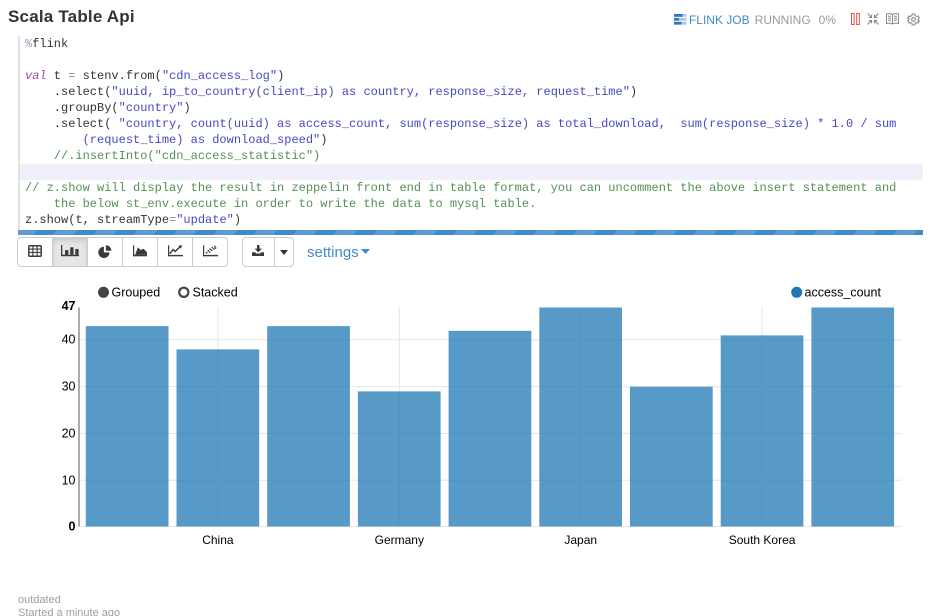 The width and height of the screenshot is (934, 616). Describe the element at coordinates (72, 527) in the screenshot. I see `svg-text: 0` at that location.